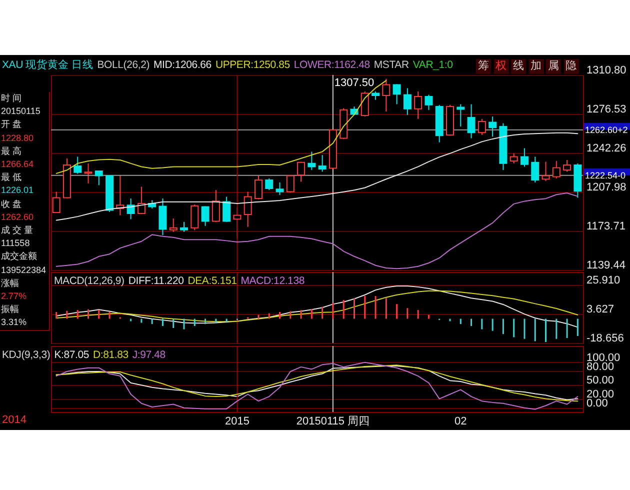 The height and width of the screenshot is (490, 630). I want to click on text: 1262.60, so click(17, 217).